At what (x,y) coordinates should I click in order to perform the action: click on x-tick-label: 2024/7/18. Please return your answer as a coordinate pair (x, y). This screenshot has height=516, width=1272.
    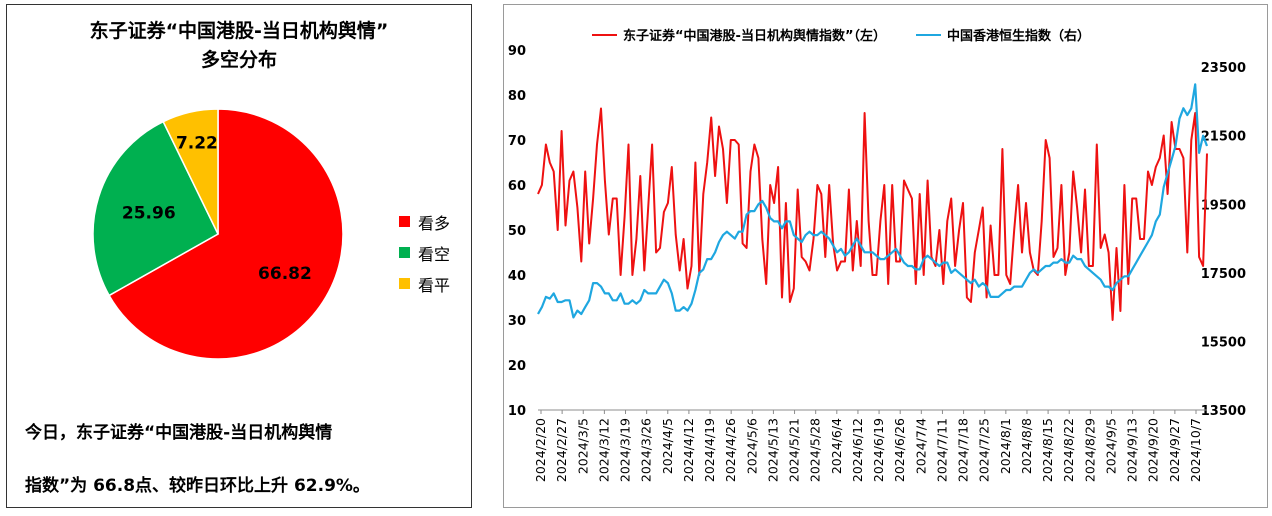
    Looking at the image, I should click on (963, 450).